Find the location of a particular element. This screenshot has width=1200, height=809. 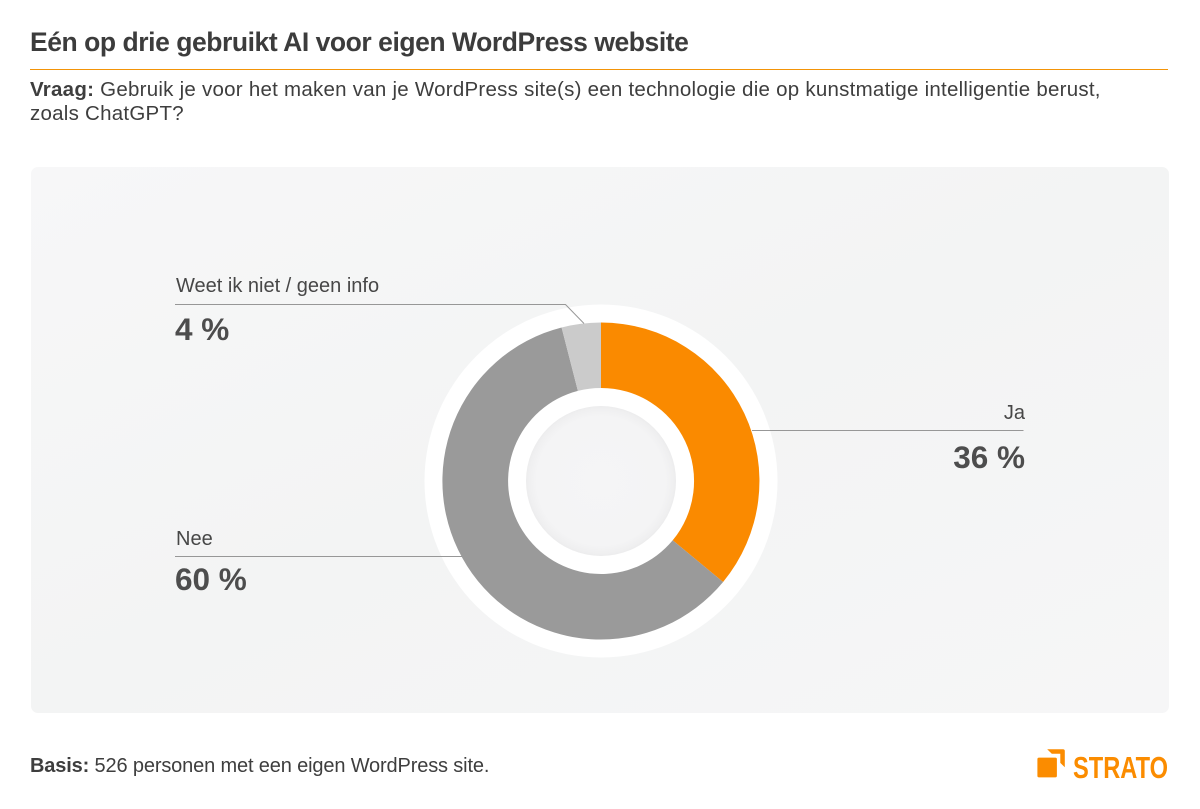

svg-text: STRATO is located at coordinates (1120, 767).